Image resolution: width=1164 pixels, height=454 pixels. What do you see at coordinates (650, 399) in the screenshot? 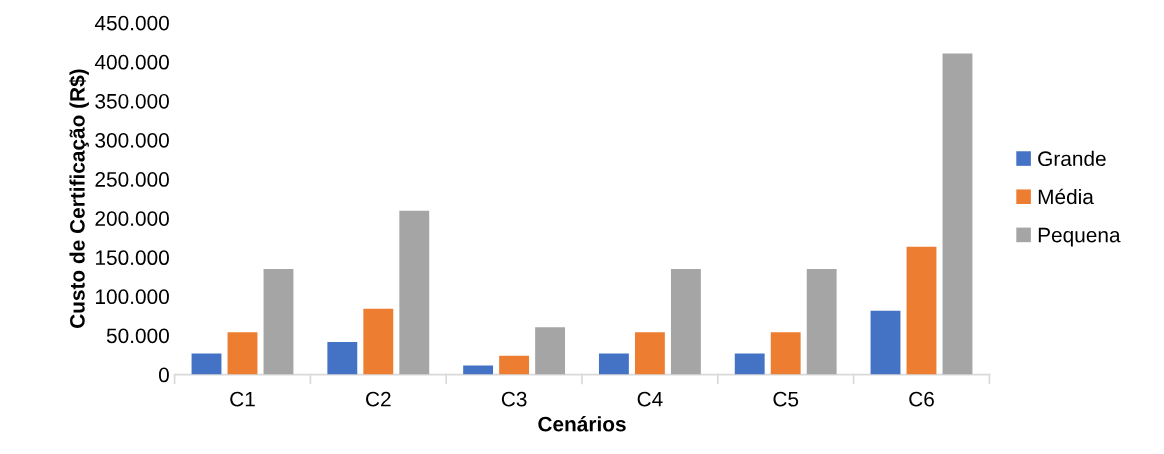
I see `x-tick-label: C4` at bounding box center [650, 399].